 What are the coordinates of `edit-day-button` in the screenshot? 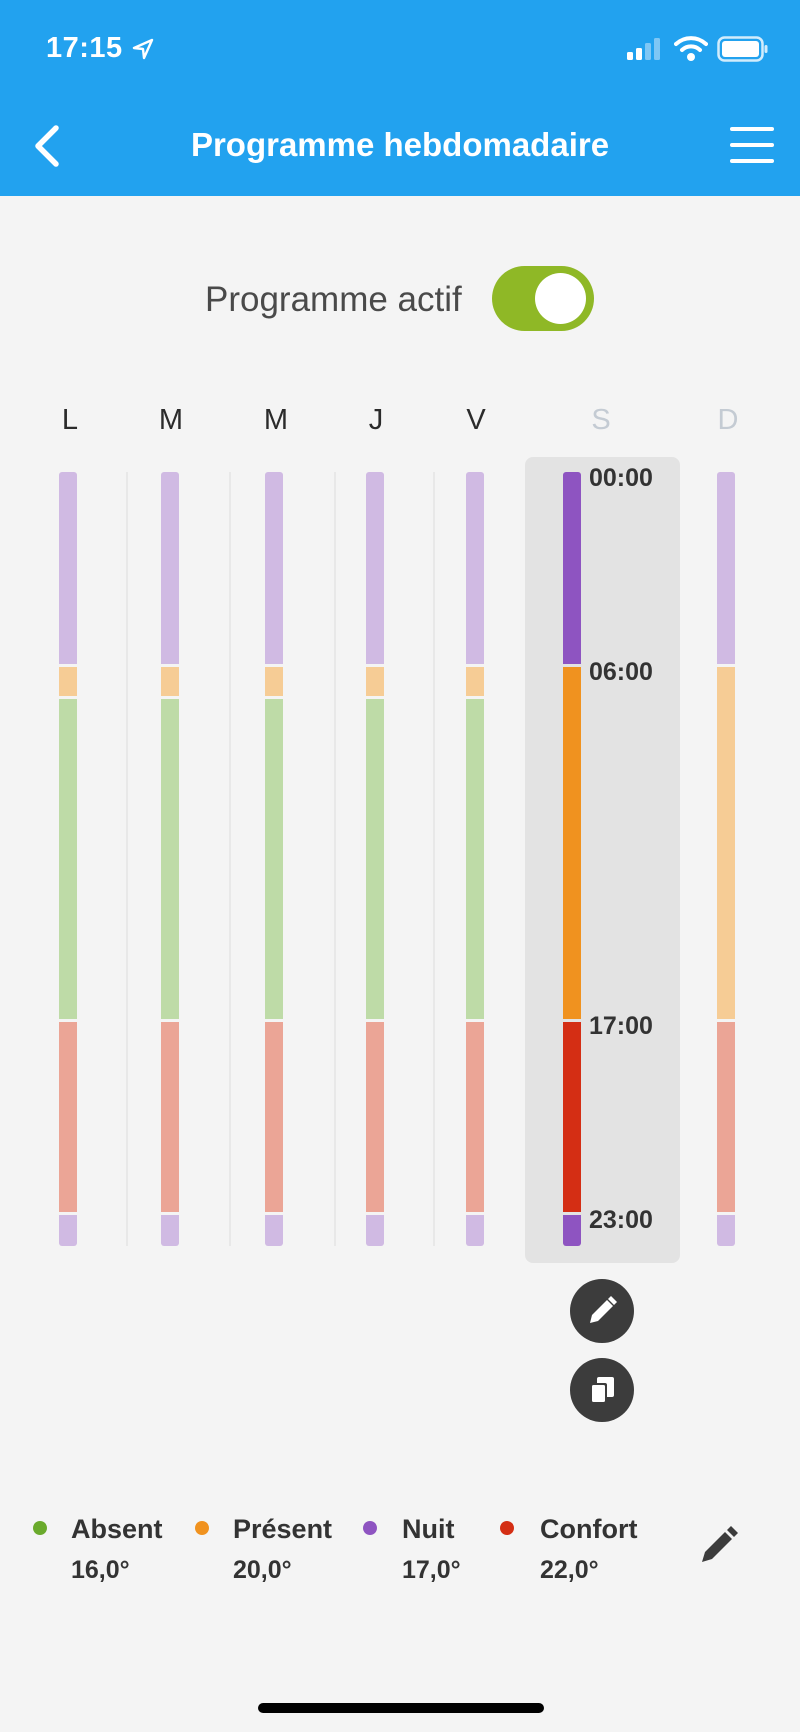 It's located at (602, 1311).